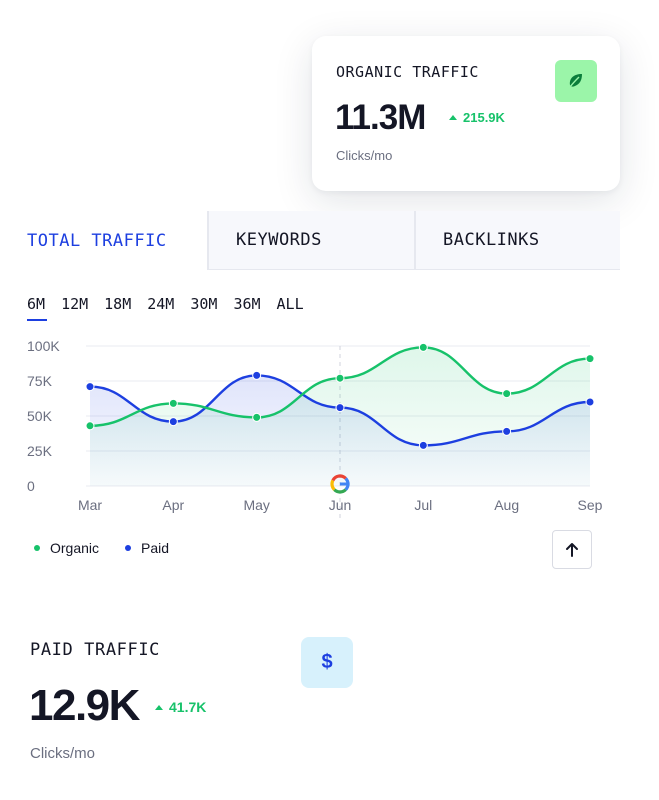  I want to click on x-tick-label: Jul, so click(423, 505).